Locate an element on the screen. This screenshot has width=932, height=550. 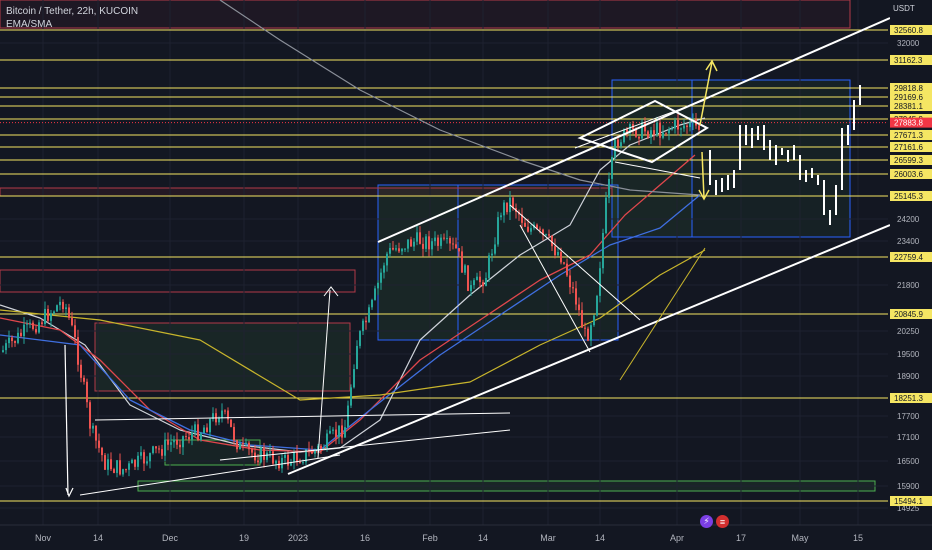
y-tick-4: 20250 is located at coordinates (908, 331).